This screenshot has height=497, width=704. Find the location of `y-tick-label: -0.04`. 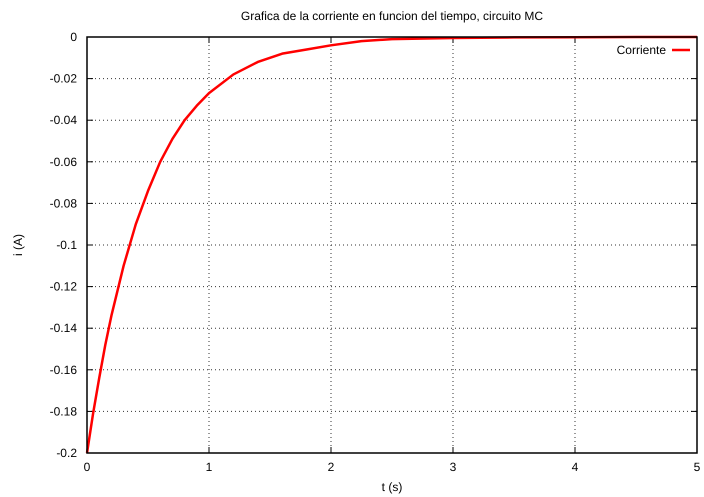

y-tick-label: -0.04 is located at coordinates (64, 120).